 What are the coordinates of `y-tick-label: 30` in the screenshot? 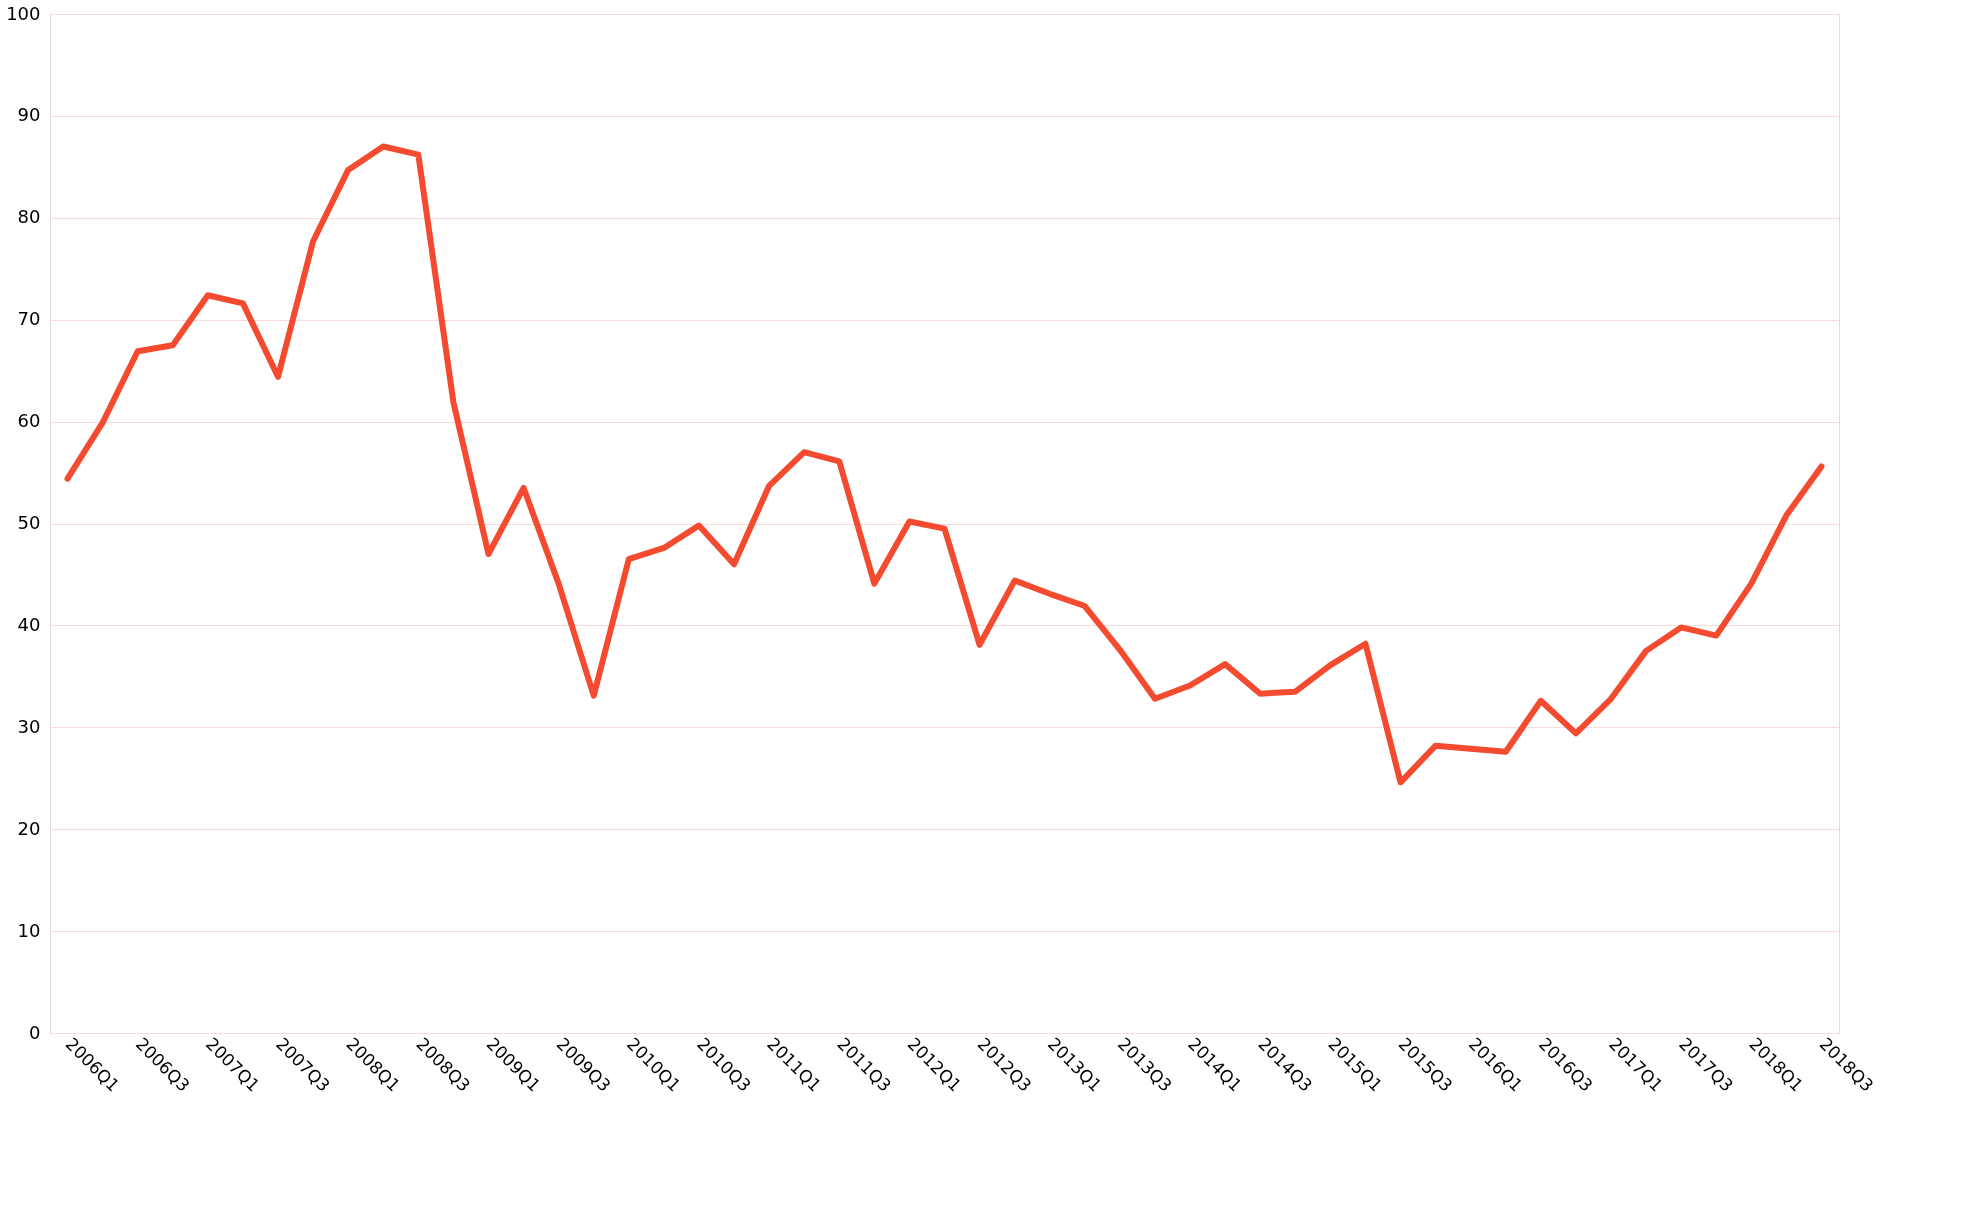 It's located at (29, 726).